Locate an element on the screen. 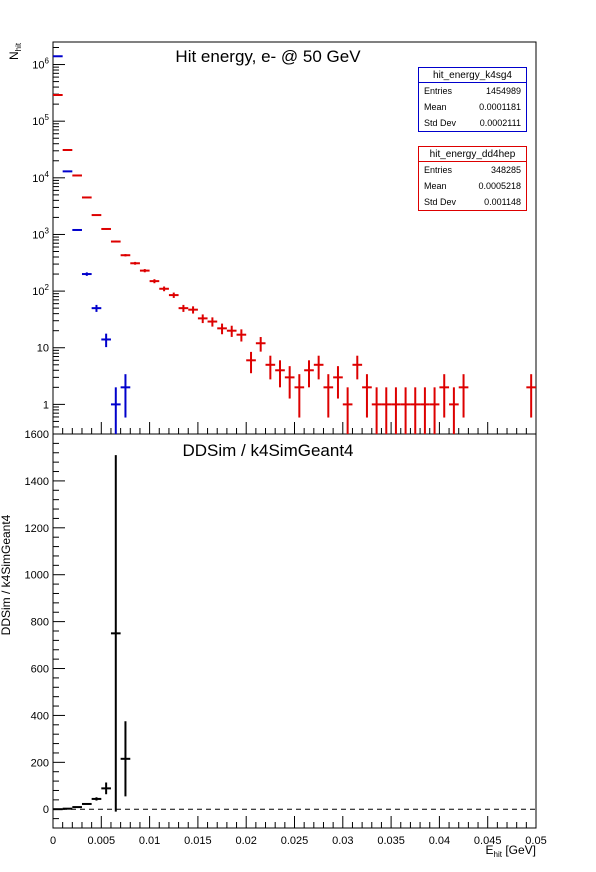 Image resolution: width=596 pixels, height=872 pixels. top-y-tick-label: 1 is located at coordinates (46, 405).